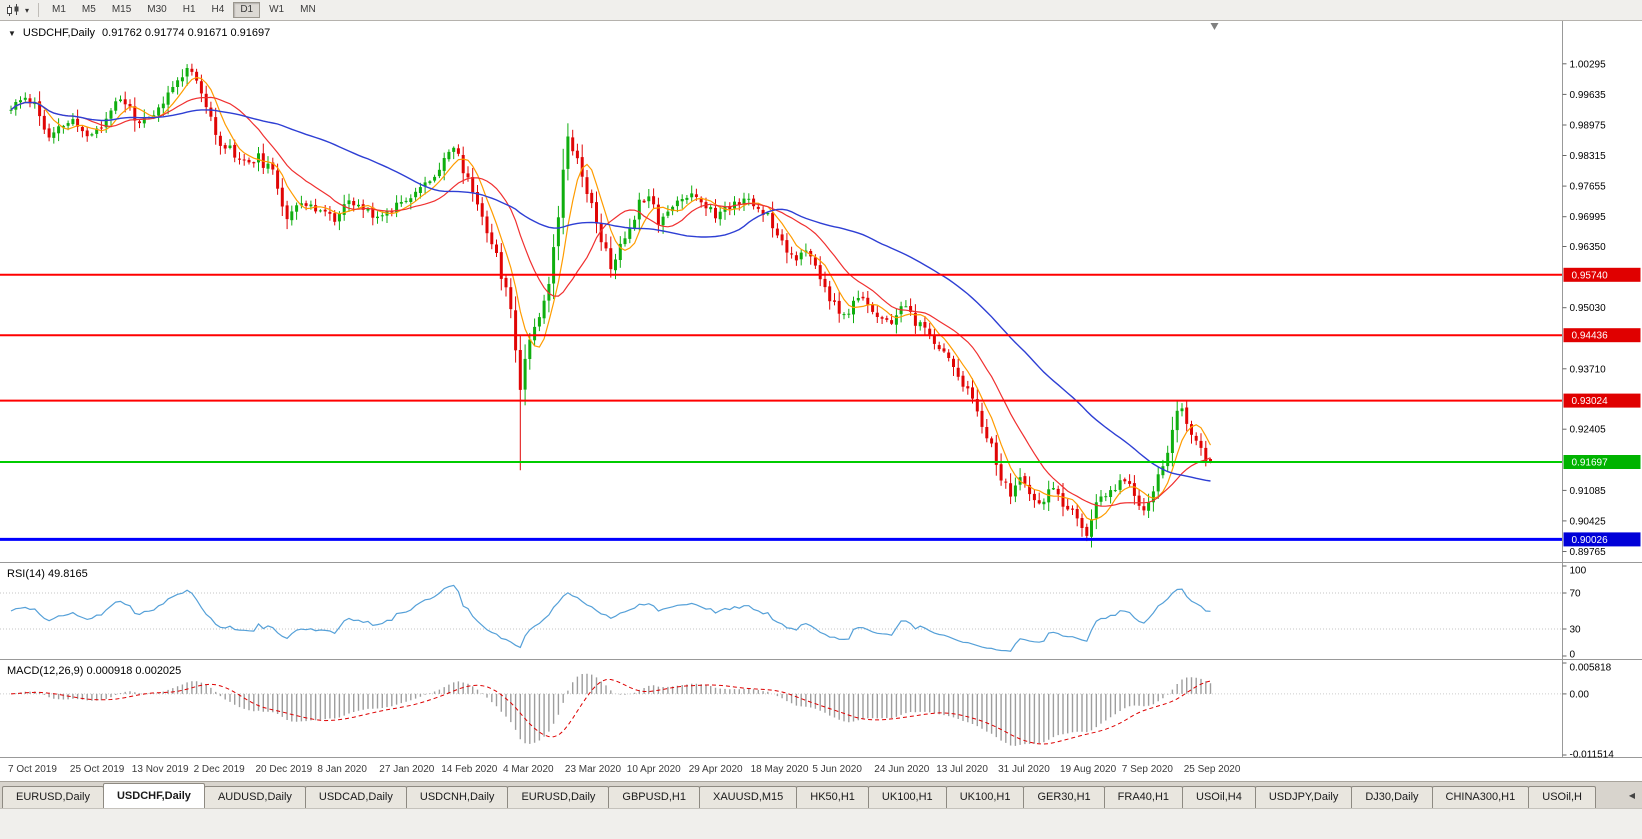 This screenshot has height=839, width=1642. What do you see at coordinates (13, 10) in the screenshot?
I see `candlestick-chart-icon` at bounding box center [13, 10].